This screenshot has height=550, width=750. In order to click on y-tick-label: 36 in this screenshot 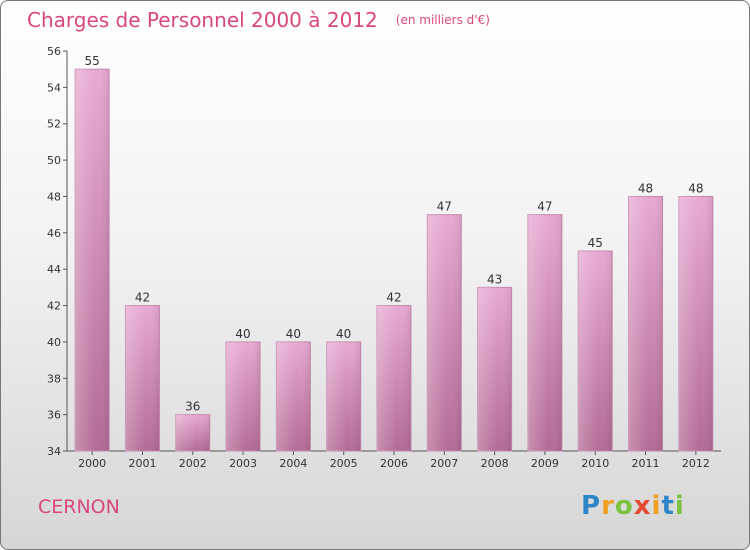, I will do `click(54, 415)`.